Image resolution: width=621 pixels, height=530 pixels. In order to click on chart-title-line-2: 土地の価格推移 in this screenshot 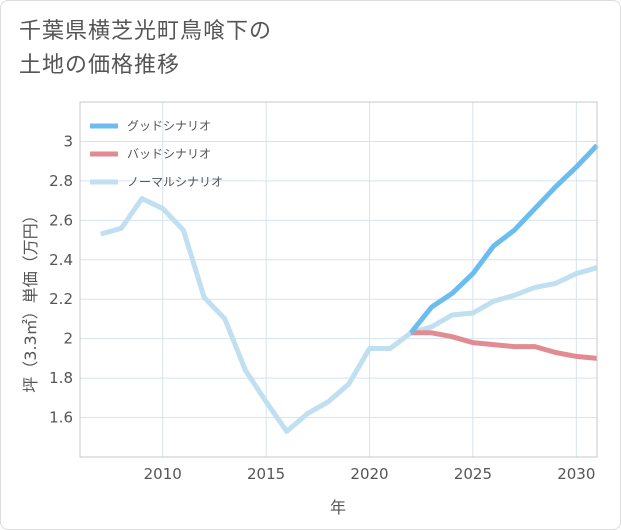, I will do `click(100, 65)`.